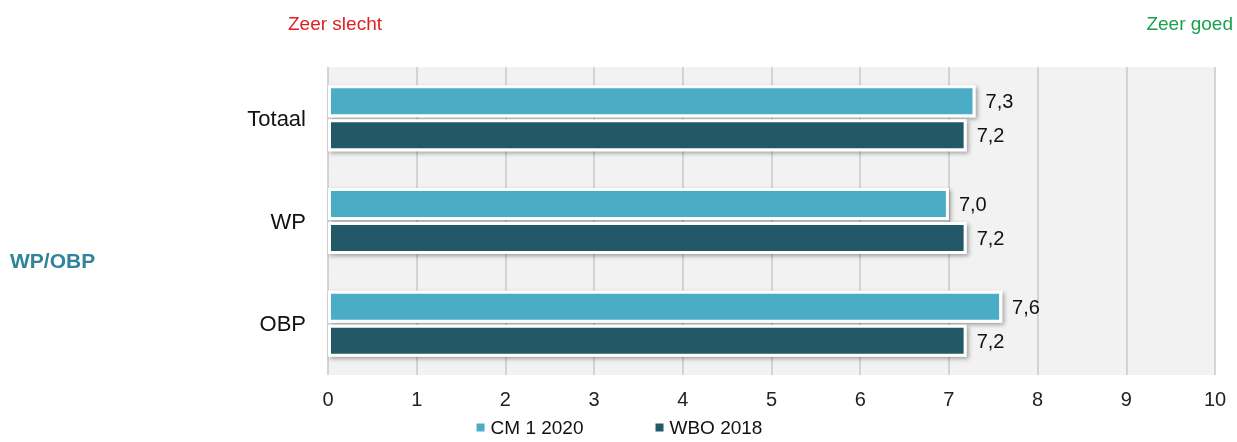  What do you see at coordinates (1126, 399) in the screenshot?
I see `x-tick-label: 9` at bounding box center [1126, 399].